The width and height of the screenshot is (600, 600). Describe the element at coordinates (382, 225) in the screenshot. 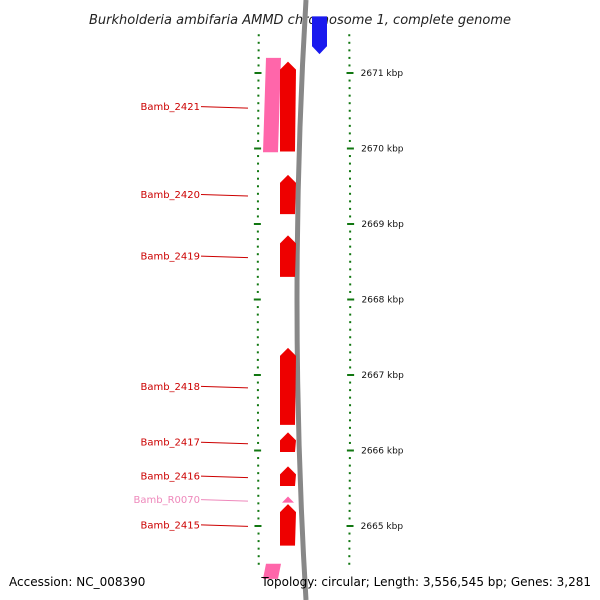

I see `kbp-label: 2669 kbp` at that location.